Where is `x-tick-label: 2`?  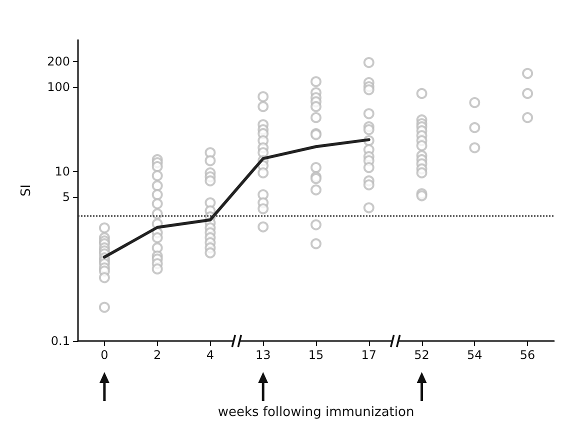 x-tick-label: 2 is located at coordinates (158, 355).